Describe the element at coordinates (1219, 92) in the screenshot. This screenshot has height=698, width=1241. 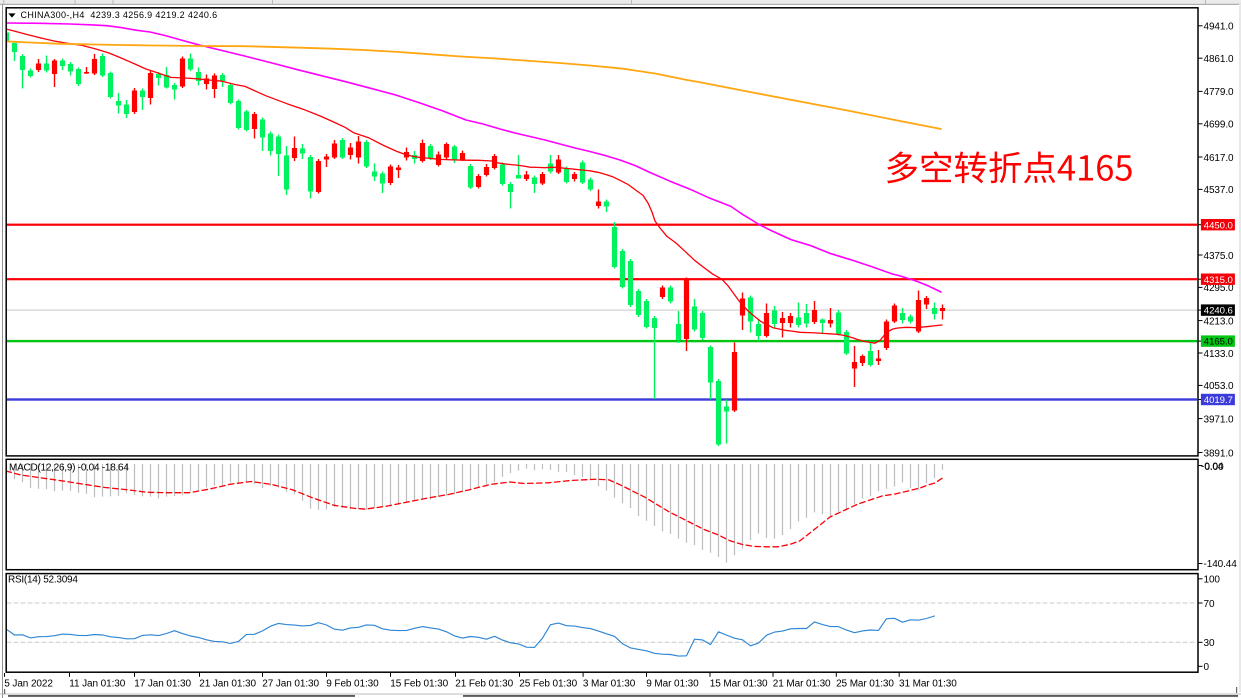
I see `svg-text: 4779.0` at that location.